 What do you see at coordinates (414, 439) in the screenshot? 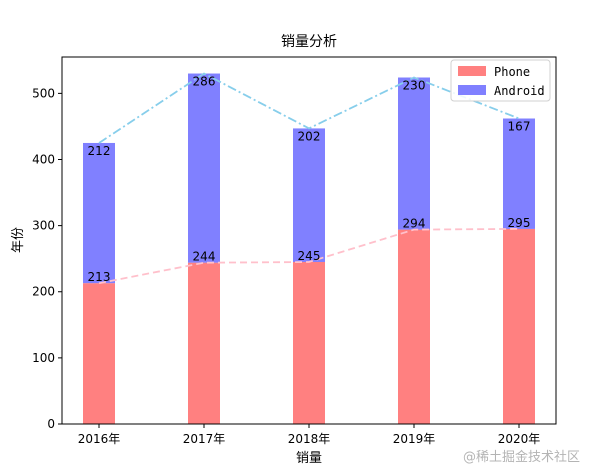
I see `x-tick-label: 2019年` at bounding box center [414, 439].